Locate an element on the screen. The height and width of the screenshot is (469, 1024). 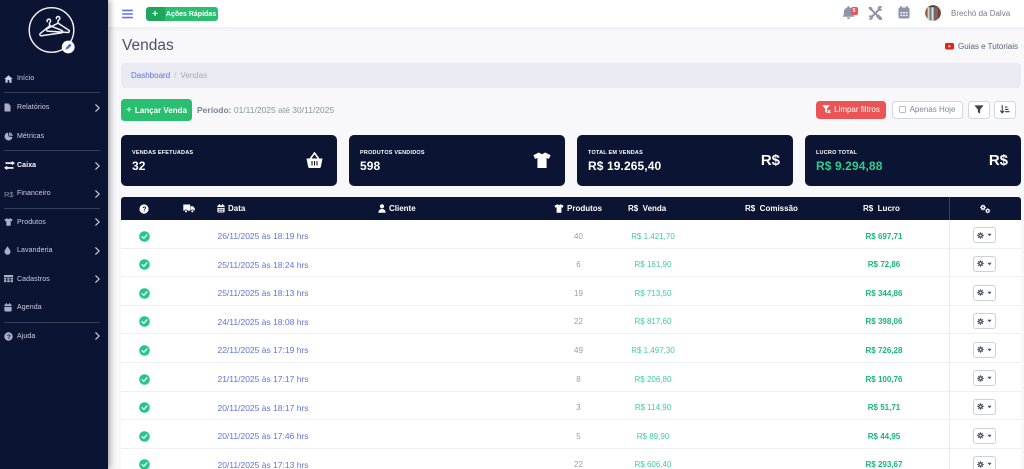
svg-text: R$ is located at coordinates (9, 194).